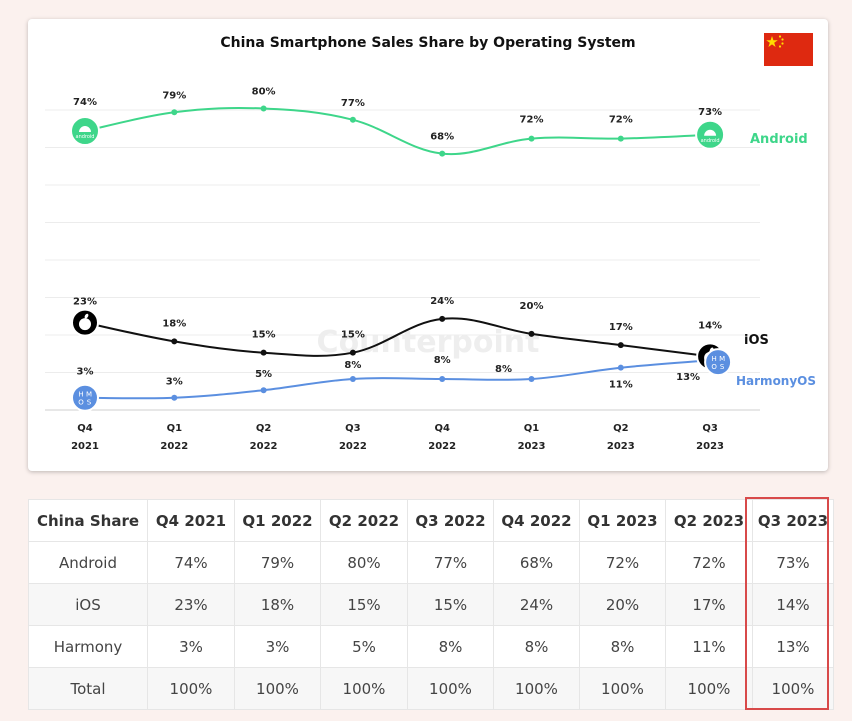 The width and height of the screenshot is (852, 721). I want to click on table-row: iOS 23% 18% 15% 15% 24% 20% 17% 14%, so click(431, 604).